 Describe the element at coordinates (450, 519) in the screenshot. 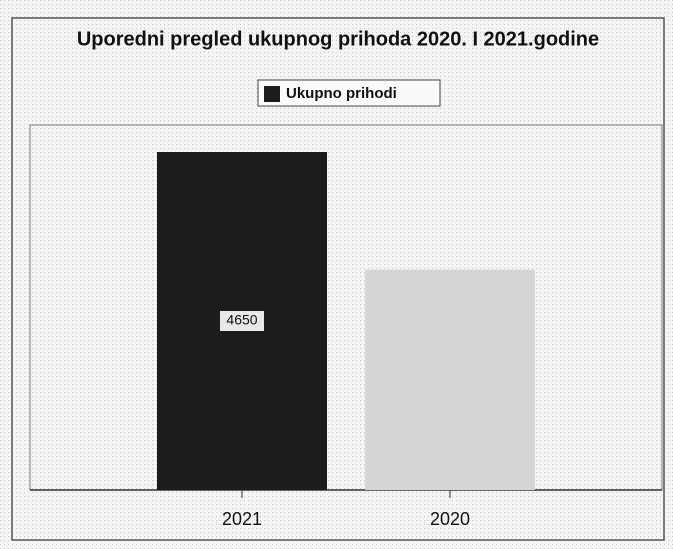

I see `x-tick-label: 2020` at that location.